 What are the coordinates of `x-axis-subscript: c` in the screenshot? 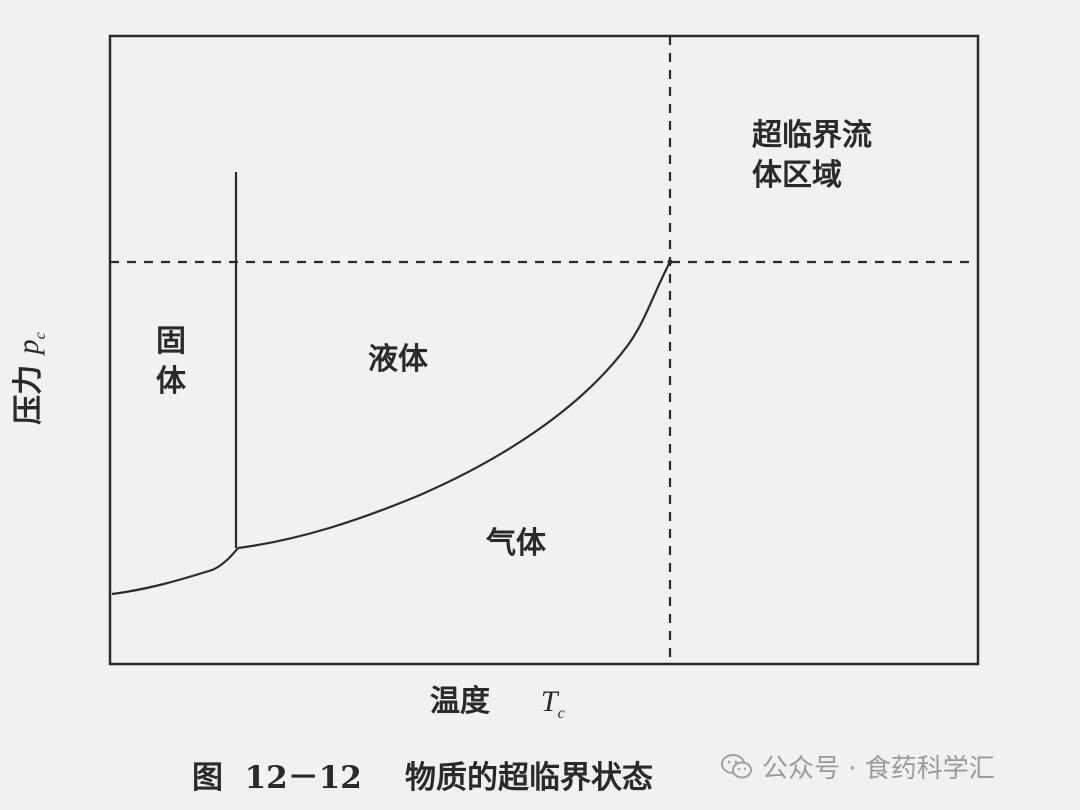 It's located at (561, 713).